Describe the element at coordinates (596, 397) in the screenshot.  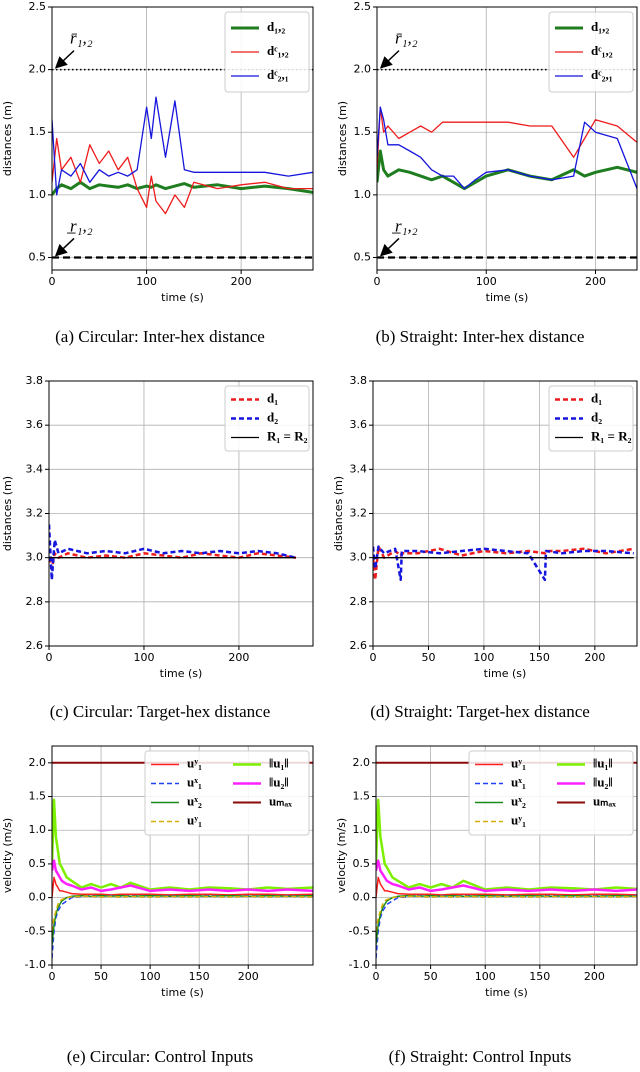
I see `legend-label: d₁` at that location.